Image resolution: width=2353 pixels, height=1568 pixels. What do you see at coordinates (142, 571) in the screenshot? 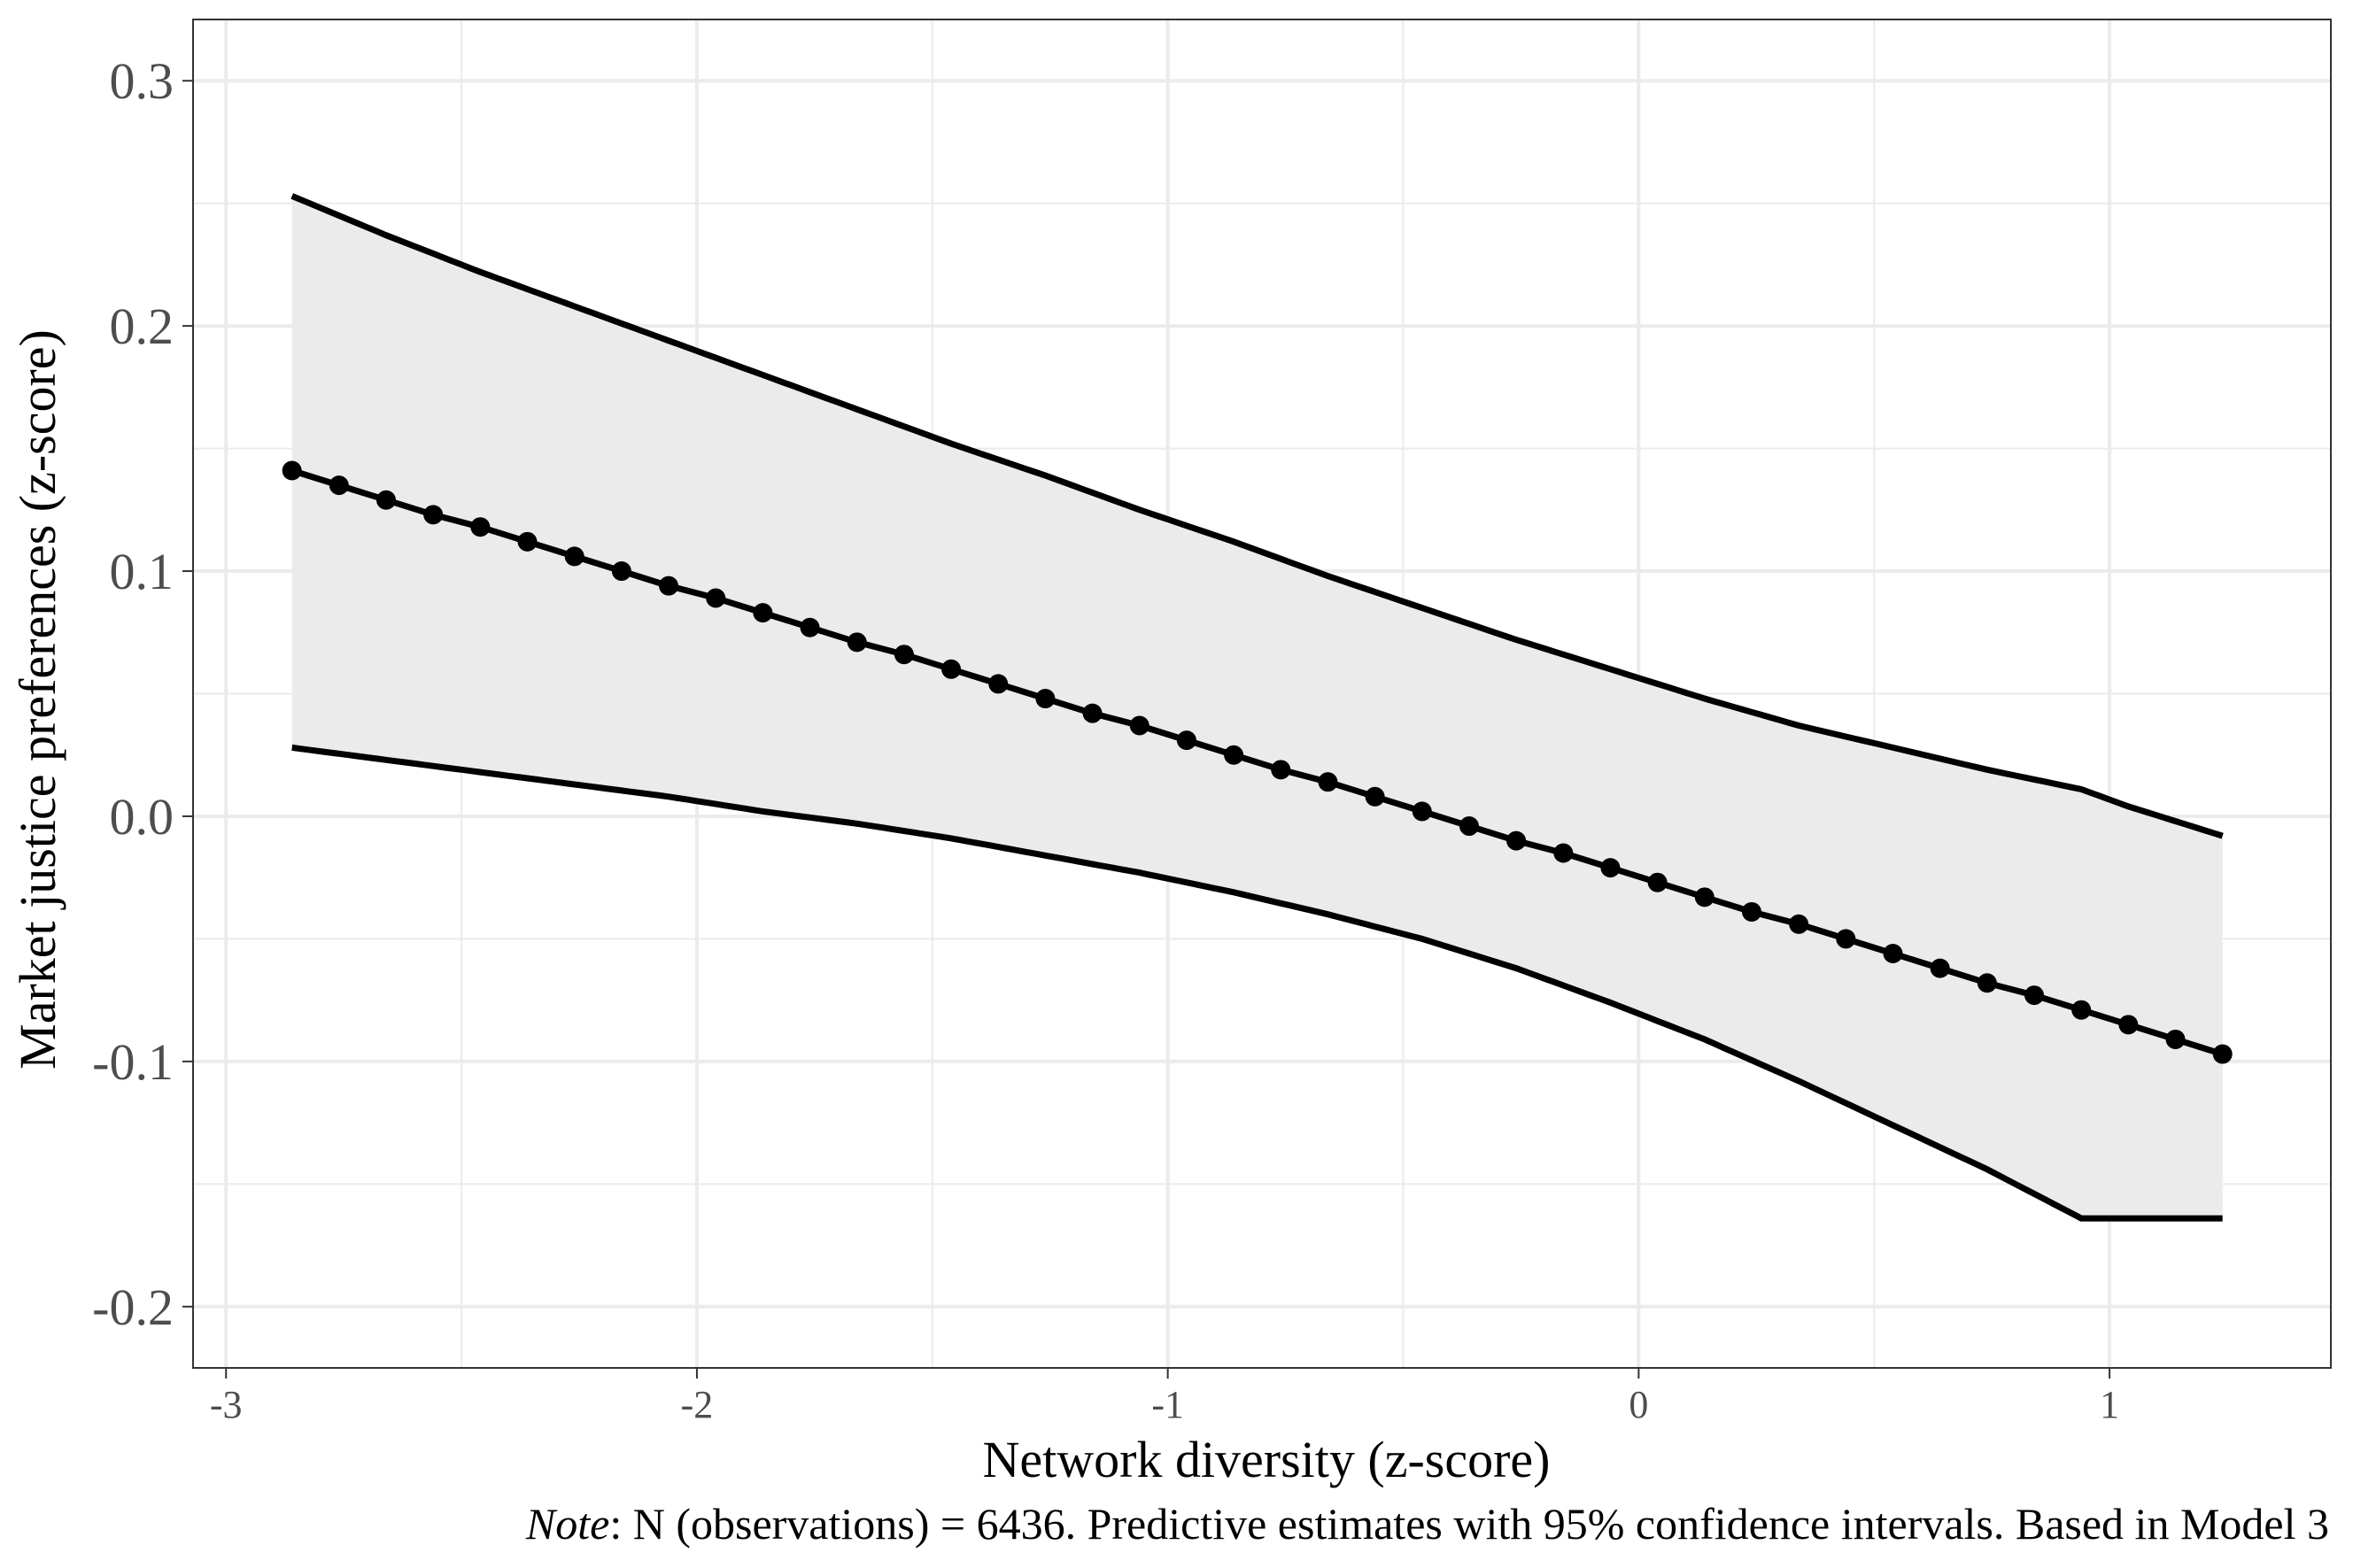
I see `y-tick-label: 0.1` at bounding box center [142, 571].